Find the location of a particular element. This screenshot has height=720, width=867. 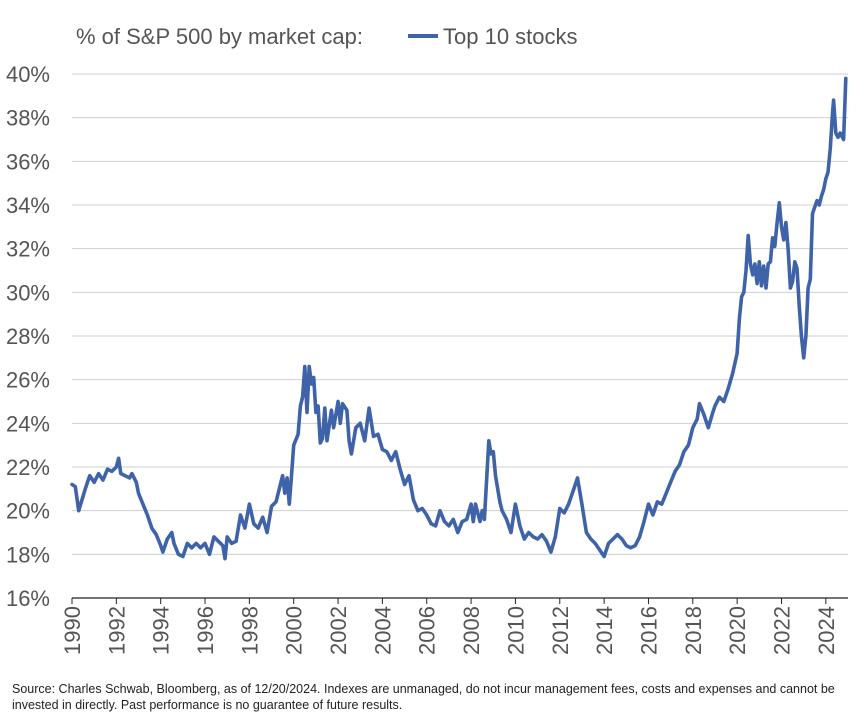

y-tick-label: 18% is located at coordinates (28, 554).